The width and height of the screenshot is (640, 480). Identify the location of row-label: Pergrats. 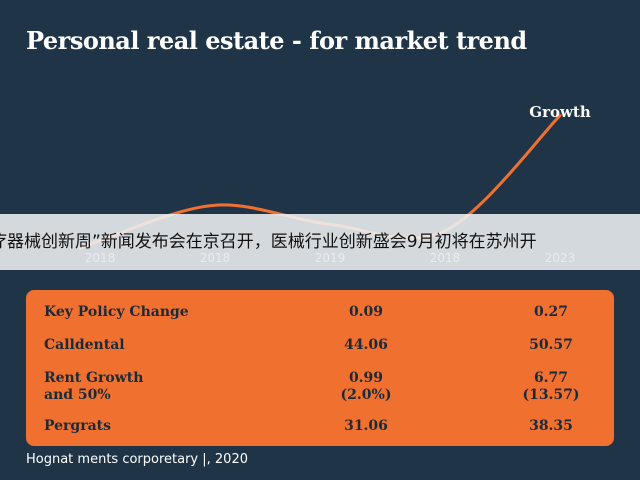
(77, 426).